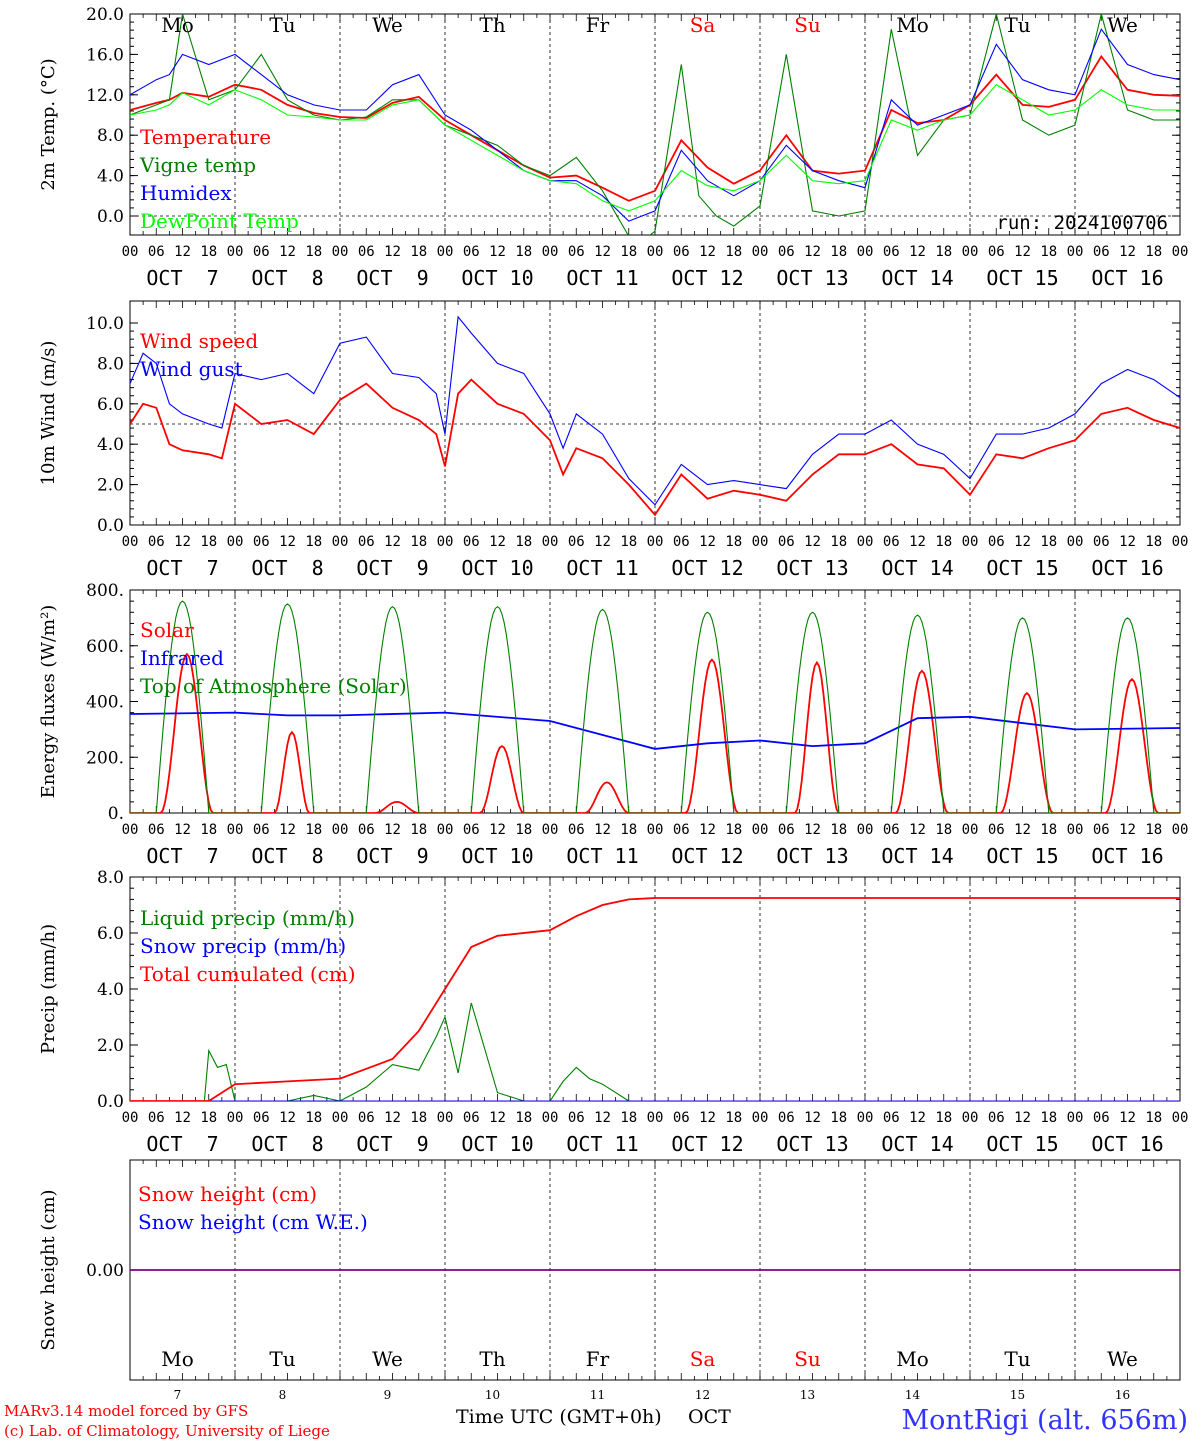 Image resolution: width=1194 pixels, height=1440 pixels. I want to click on footer-day-number: 12, so click(702, 1395).